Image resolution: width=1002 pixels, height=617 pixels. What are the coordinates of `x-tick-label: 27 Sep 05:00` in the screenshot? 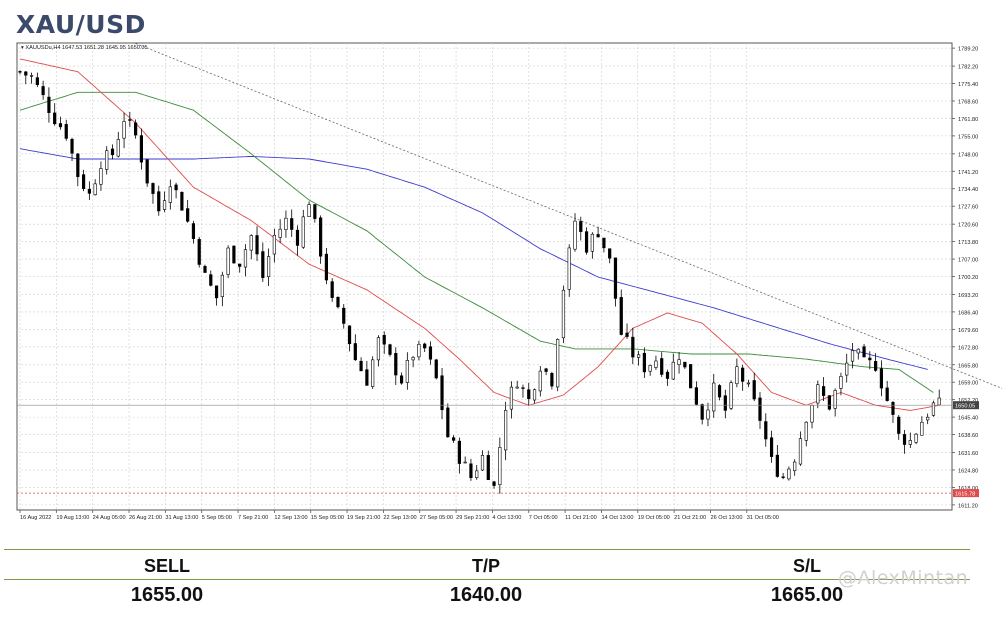 It's located at (436, 518).